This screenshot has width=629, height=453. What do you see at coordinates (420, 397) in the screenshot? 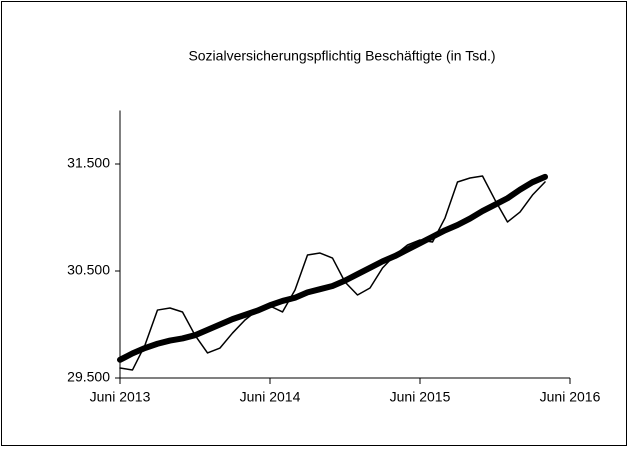
I see `x-tick-label: Juni 2015` at bounding box center [420, 397].